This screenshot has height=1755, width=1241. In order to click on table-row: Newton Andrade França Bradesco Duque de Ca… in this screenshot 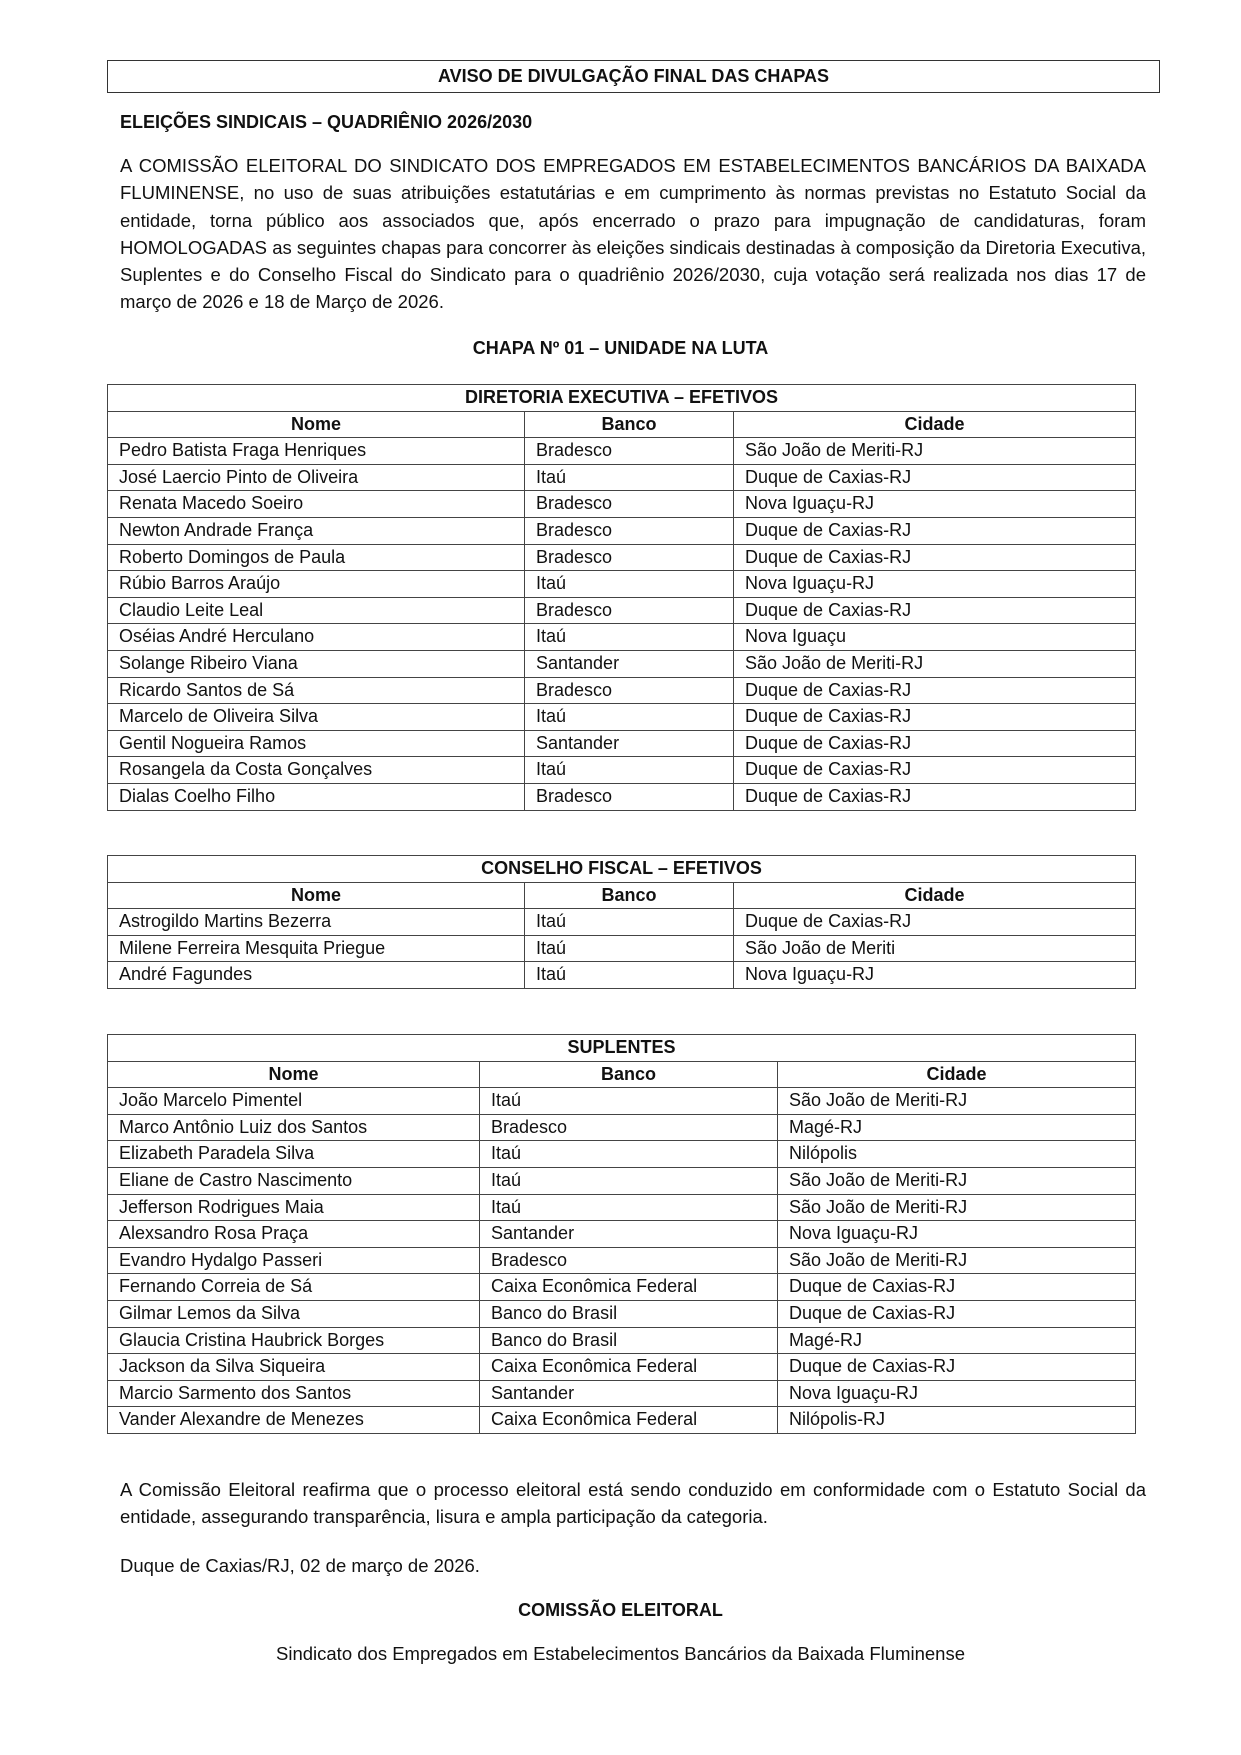, I will do `click(621, 530)`.